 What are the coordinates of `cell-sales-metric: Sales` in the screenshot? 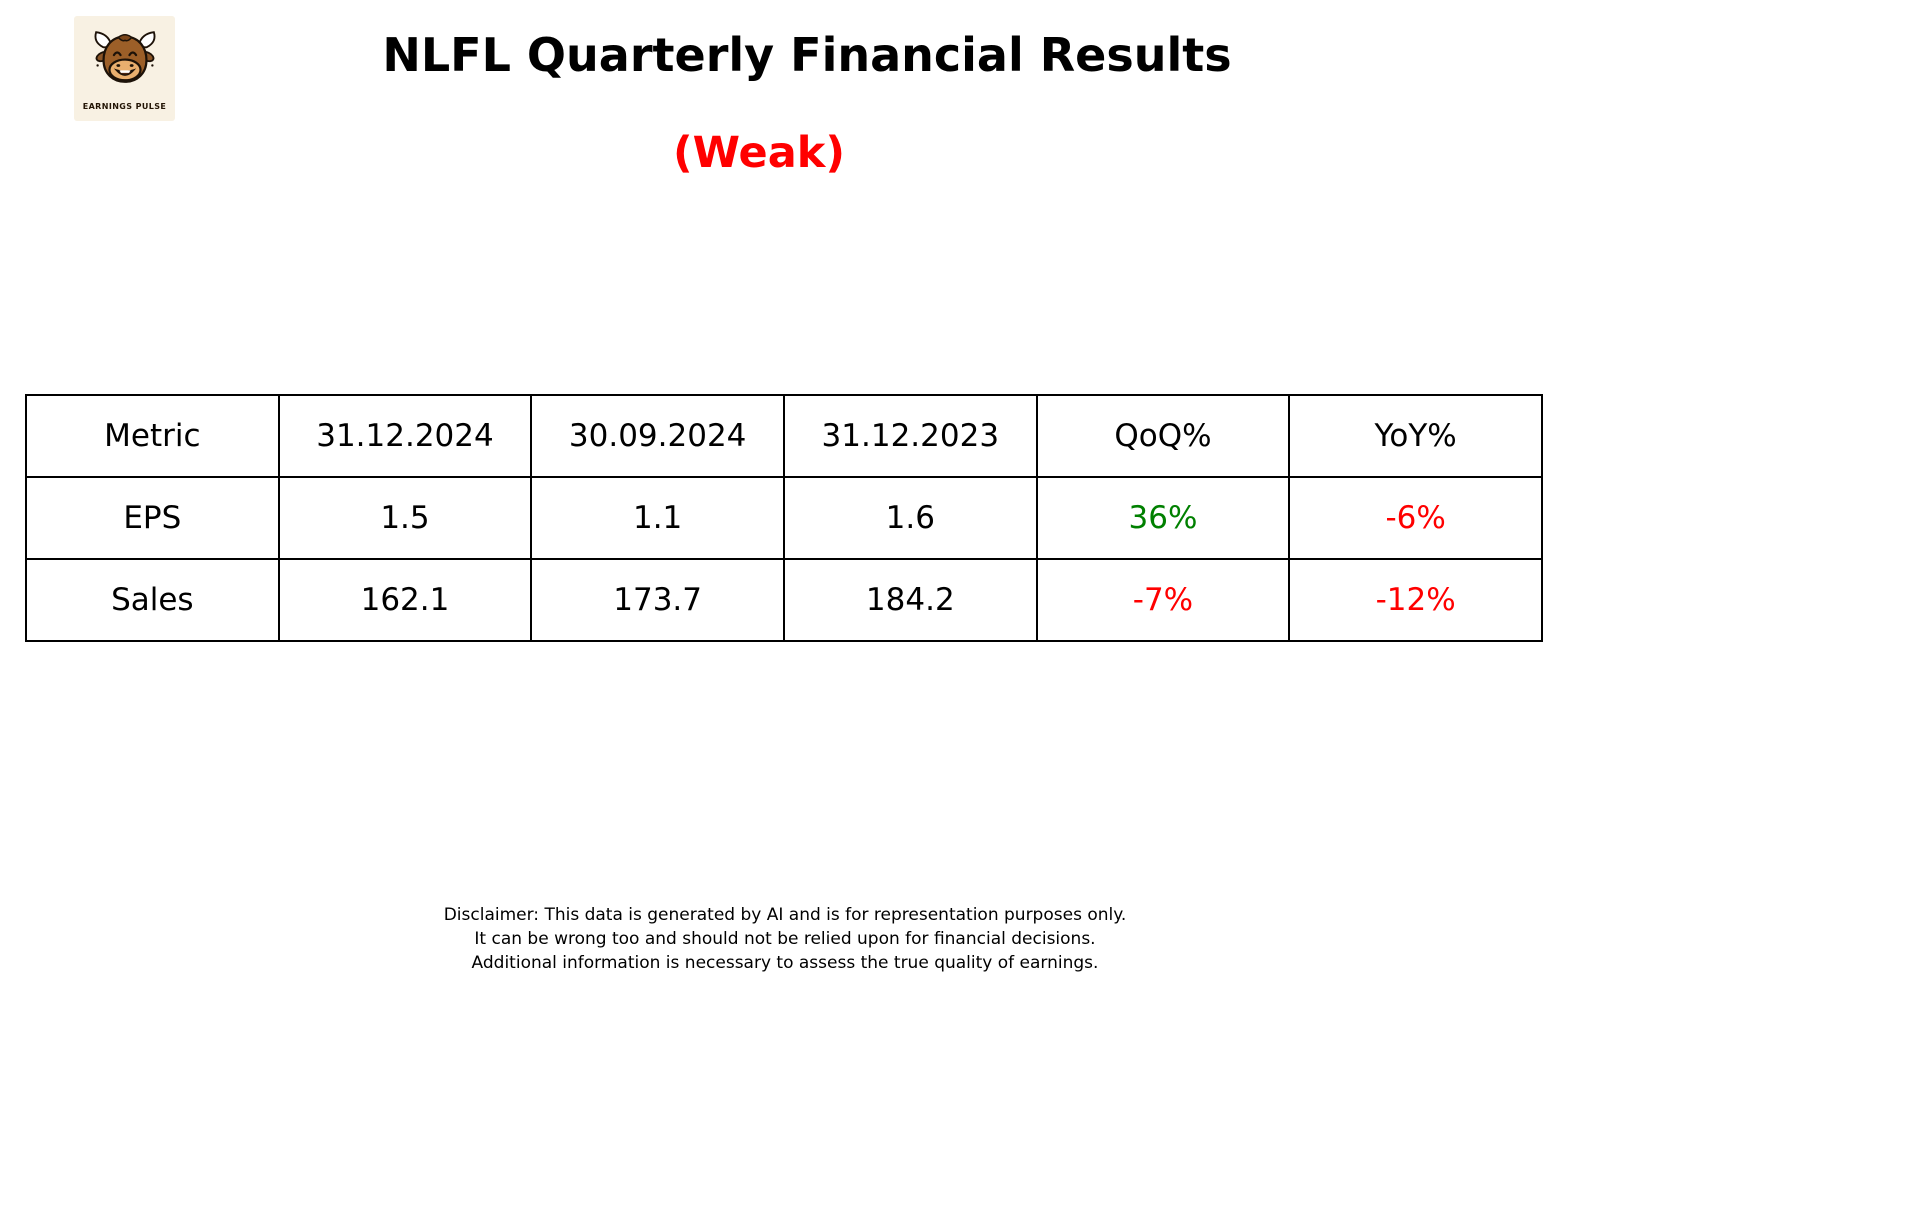 It's located at (152, 600).